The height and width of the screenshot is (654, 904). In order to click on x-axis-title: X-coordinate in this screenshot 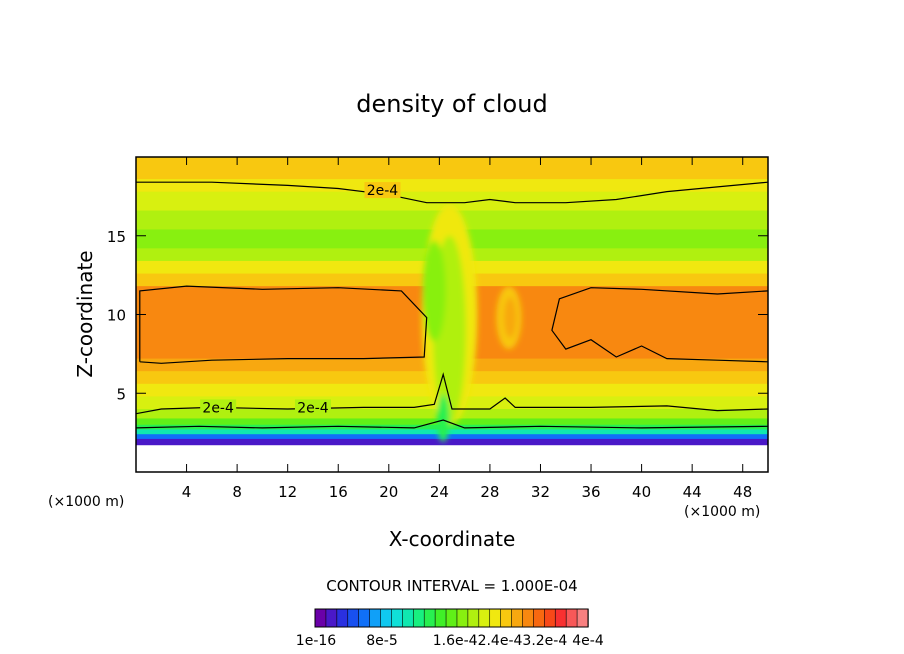, I will do `click(452, 539)`.